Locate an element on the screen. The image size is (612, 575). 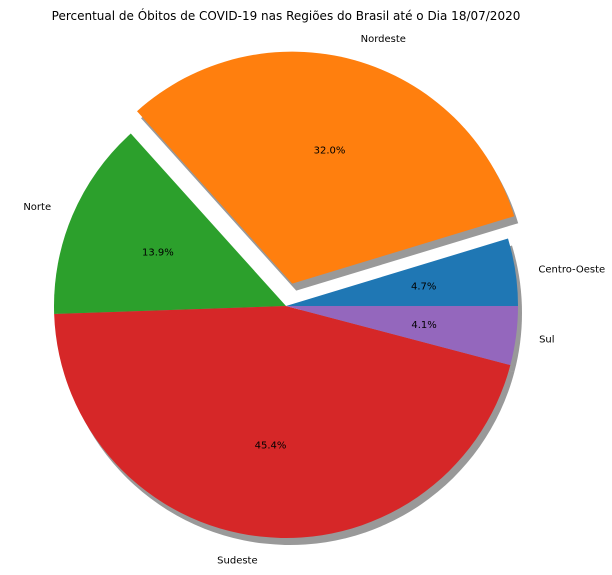
slice-norte is located at coordinates (169, 224).